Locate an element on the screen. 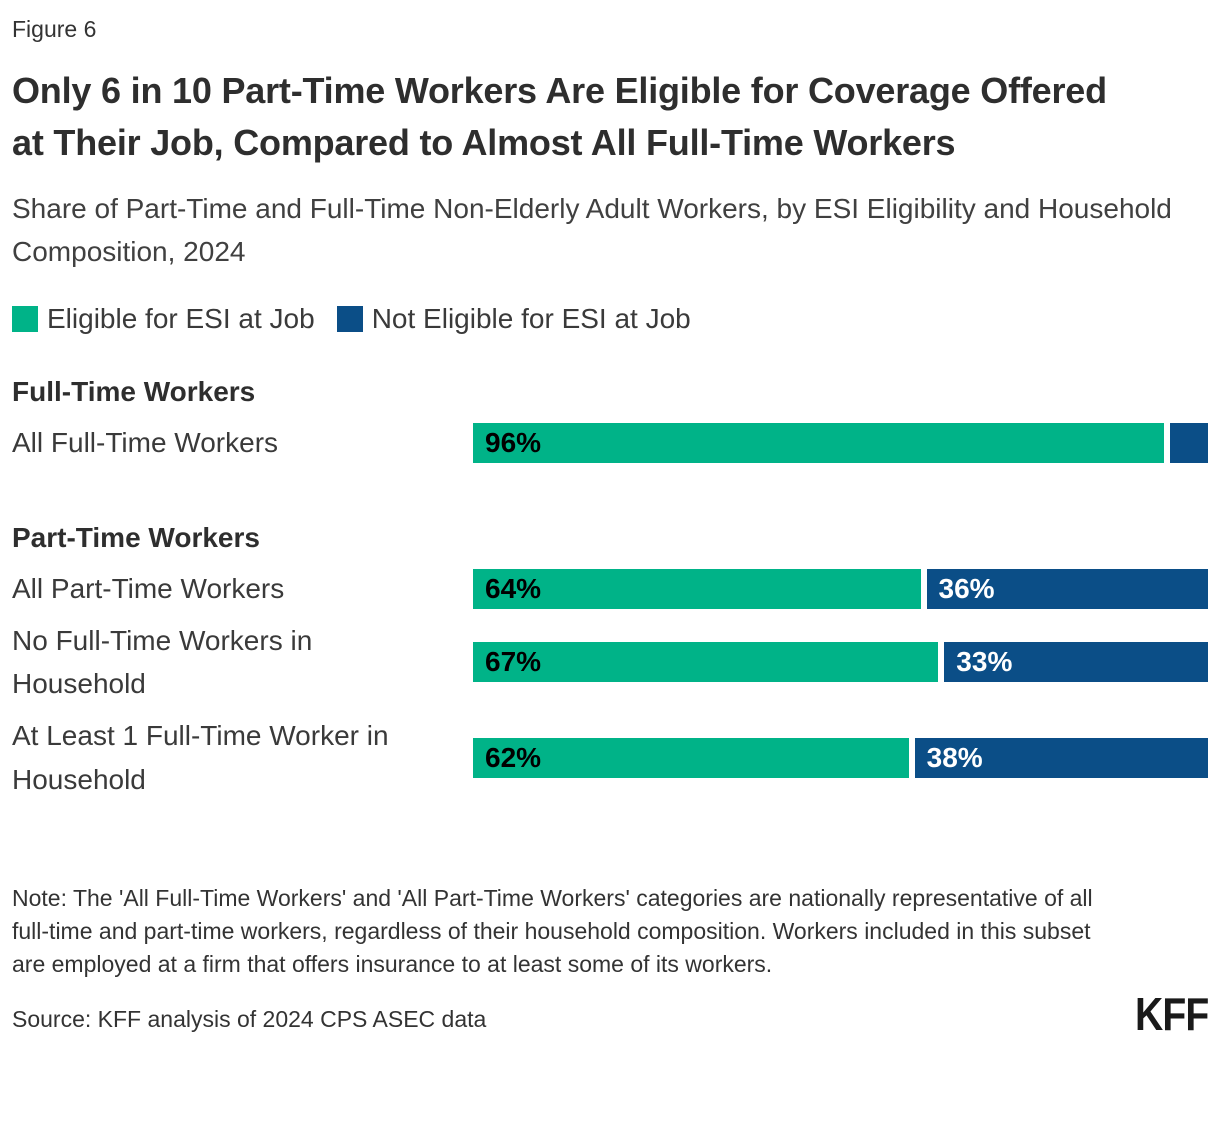 Image resolution: width=1220 pixels, height=1122 pixels. section-header-part-time: Part-Time Workers is located at coordinates (136, 537).